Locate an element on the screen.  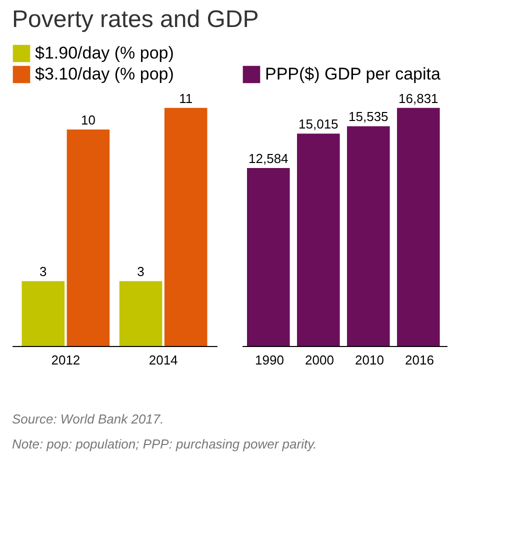
text: Note: pop: population; PPP: purchasing power parity. is located at coordinates (164, 444).